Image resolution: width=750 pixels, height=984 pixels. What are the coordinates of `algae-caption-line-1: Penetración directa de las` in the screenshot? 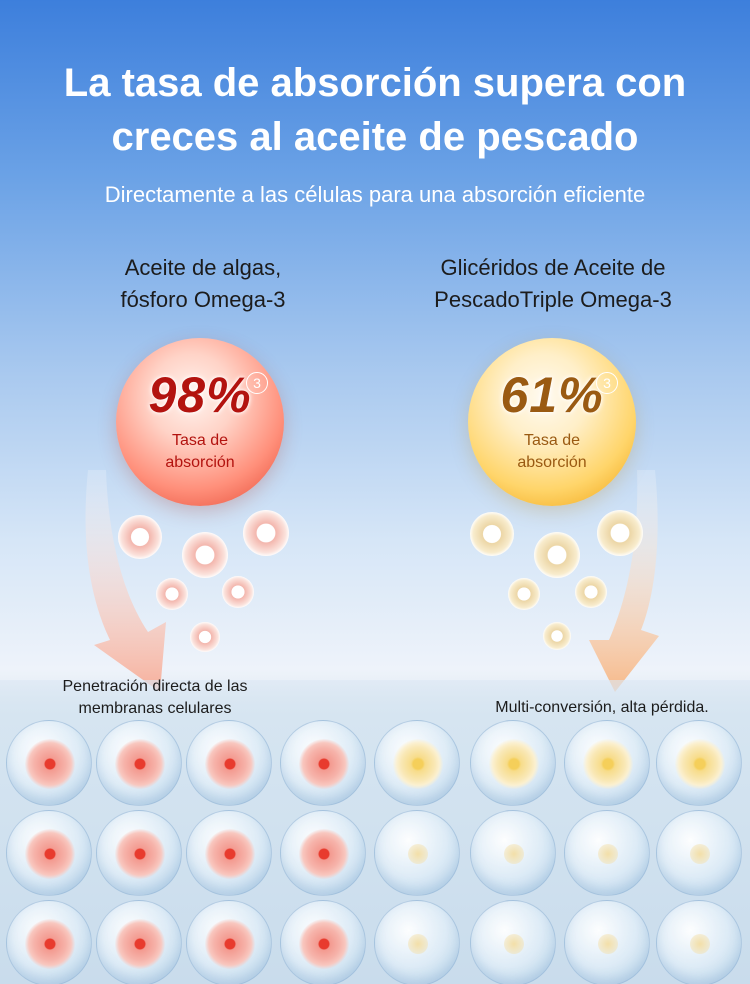 It's located at (155, 686).